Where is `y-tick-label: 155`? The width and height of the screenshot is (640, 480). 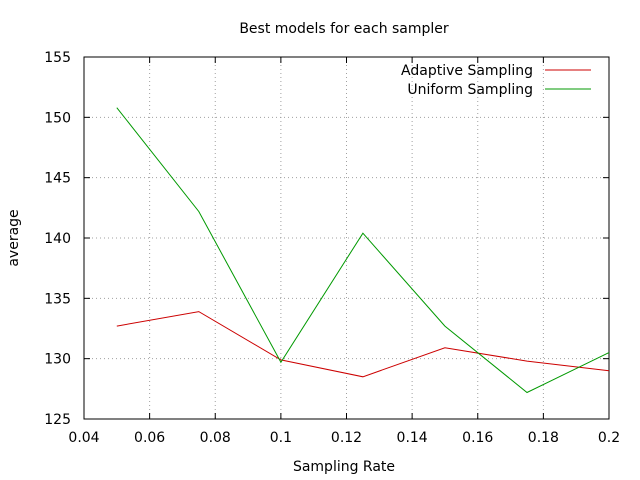
y-tick-label: 155 is located at coordinates (57, 58).